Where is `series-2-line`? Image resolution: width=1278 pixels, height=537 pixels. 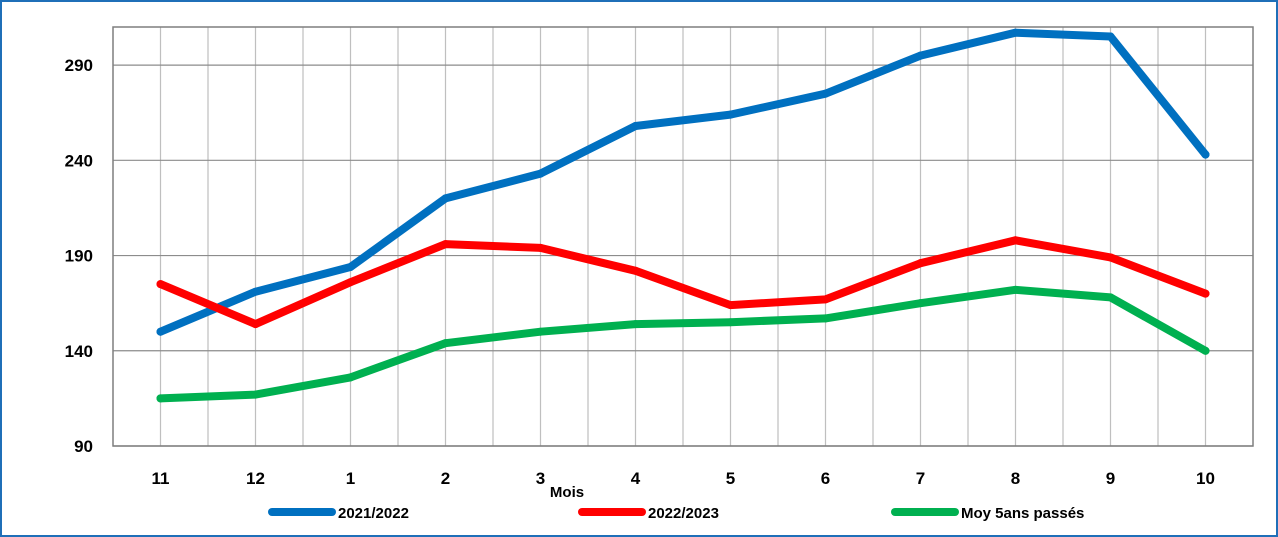
series-2-line is located at coordinates (683, 282).